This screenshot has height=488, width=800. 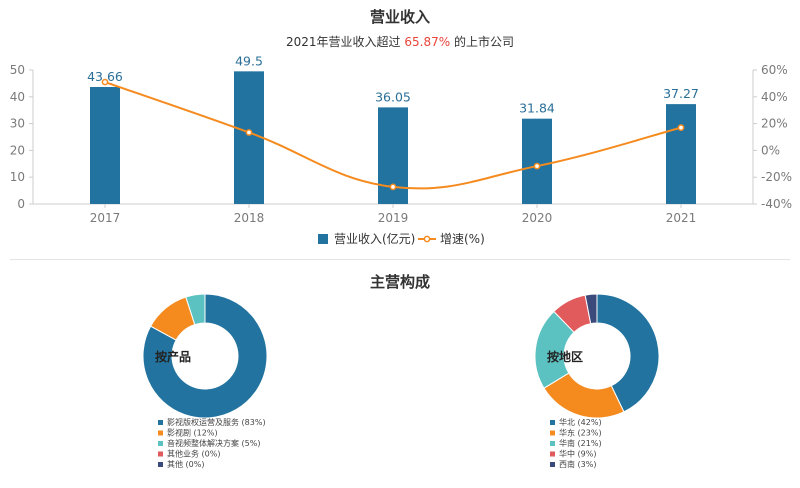 I want to click on y-left-tick-label: 10, so click(x=17, y=177).